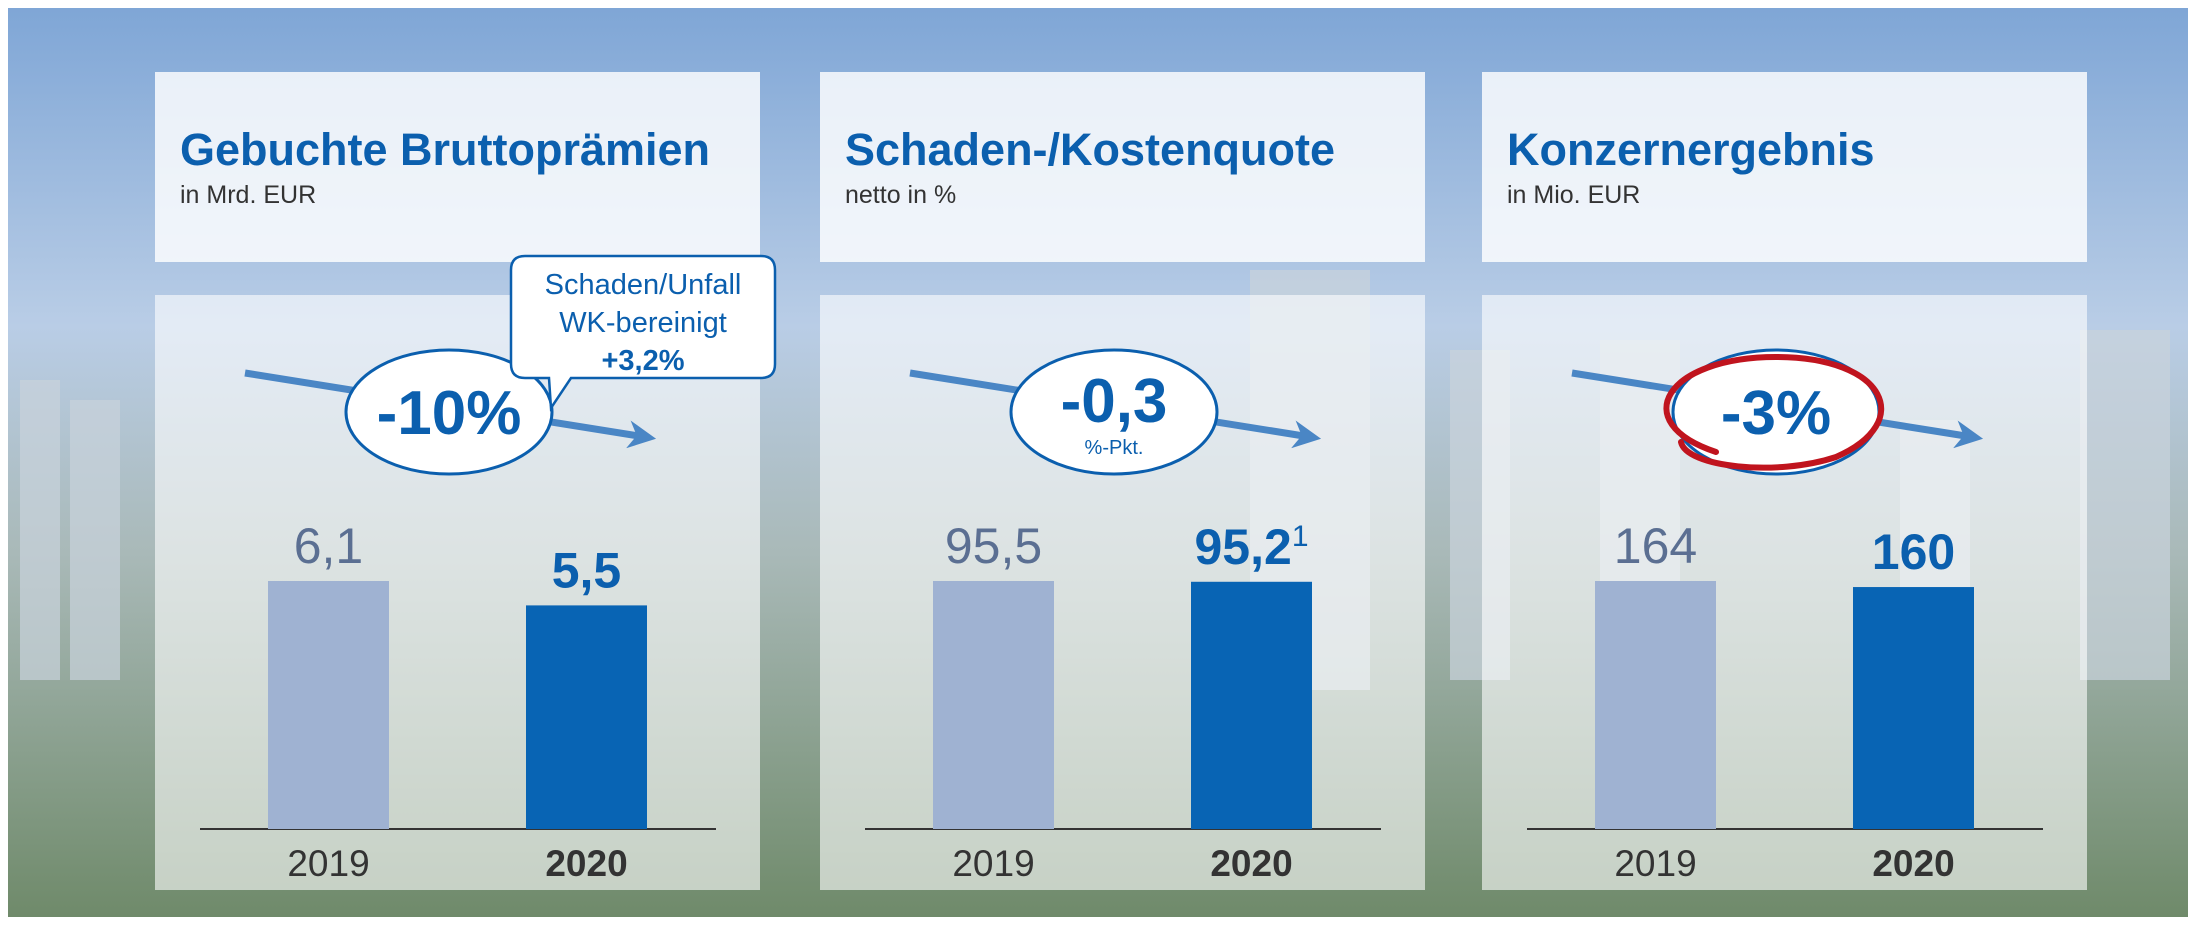  I want to click on value-label: 160, so click(1913, 552).